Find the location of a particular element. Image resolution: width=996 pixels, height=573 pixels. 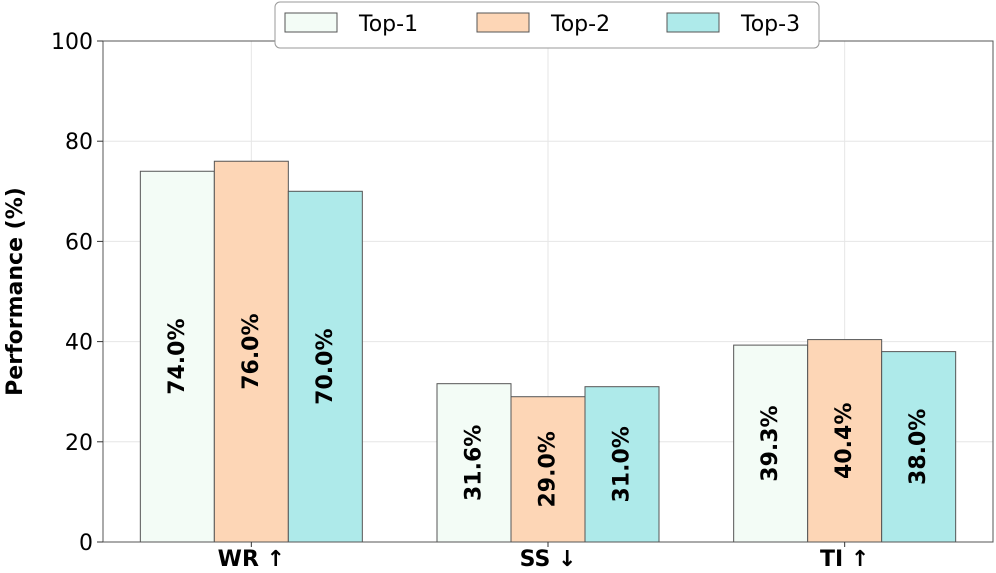

bar-value-label: 40.4% is located at coordinates (844, 441).